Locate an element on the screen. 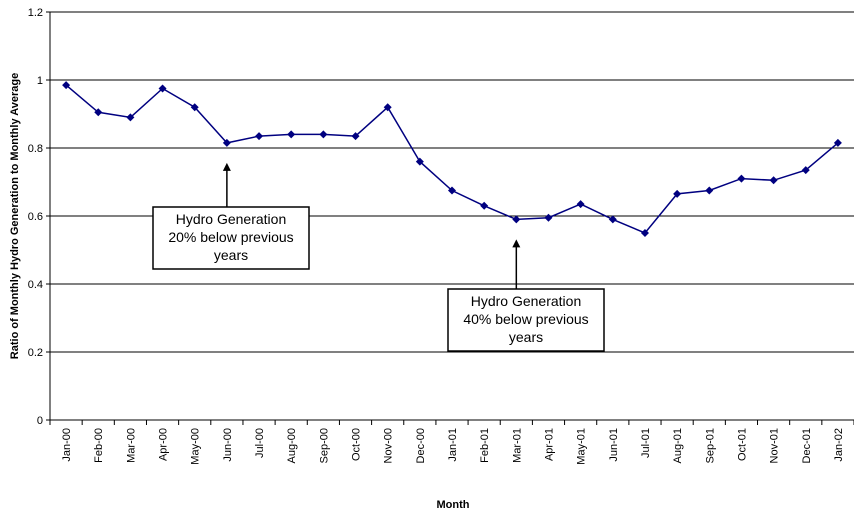  annotation-text: 40% below previous is located at coordinates (525, 319).